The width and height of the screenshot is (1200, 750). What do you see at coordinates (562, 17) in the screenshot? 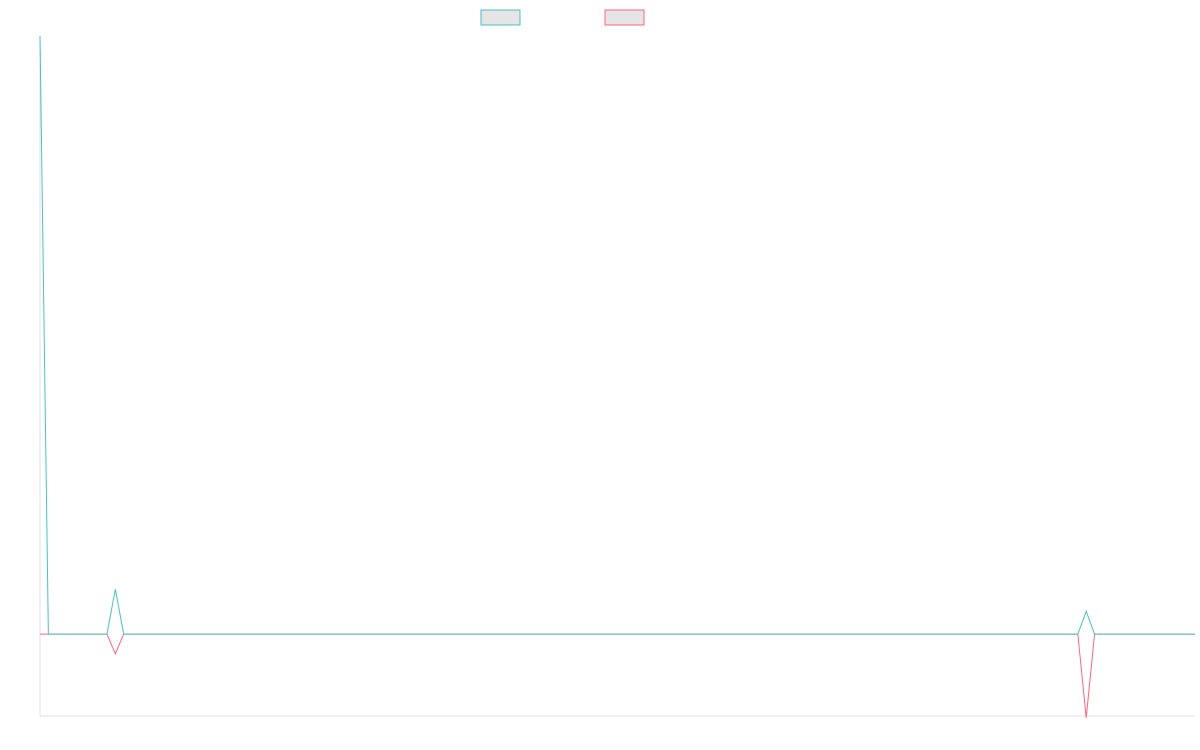
I see `legend` at bounding box center [562, 17].